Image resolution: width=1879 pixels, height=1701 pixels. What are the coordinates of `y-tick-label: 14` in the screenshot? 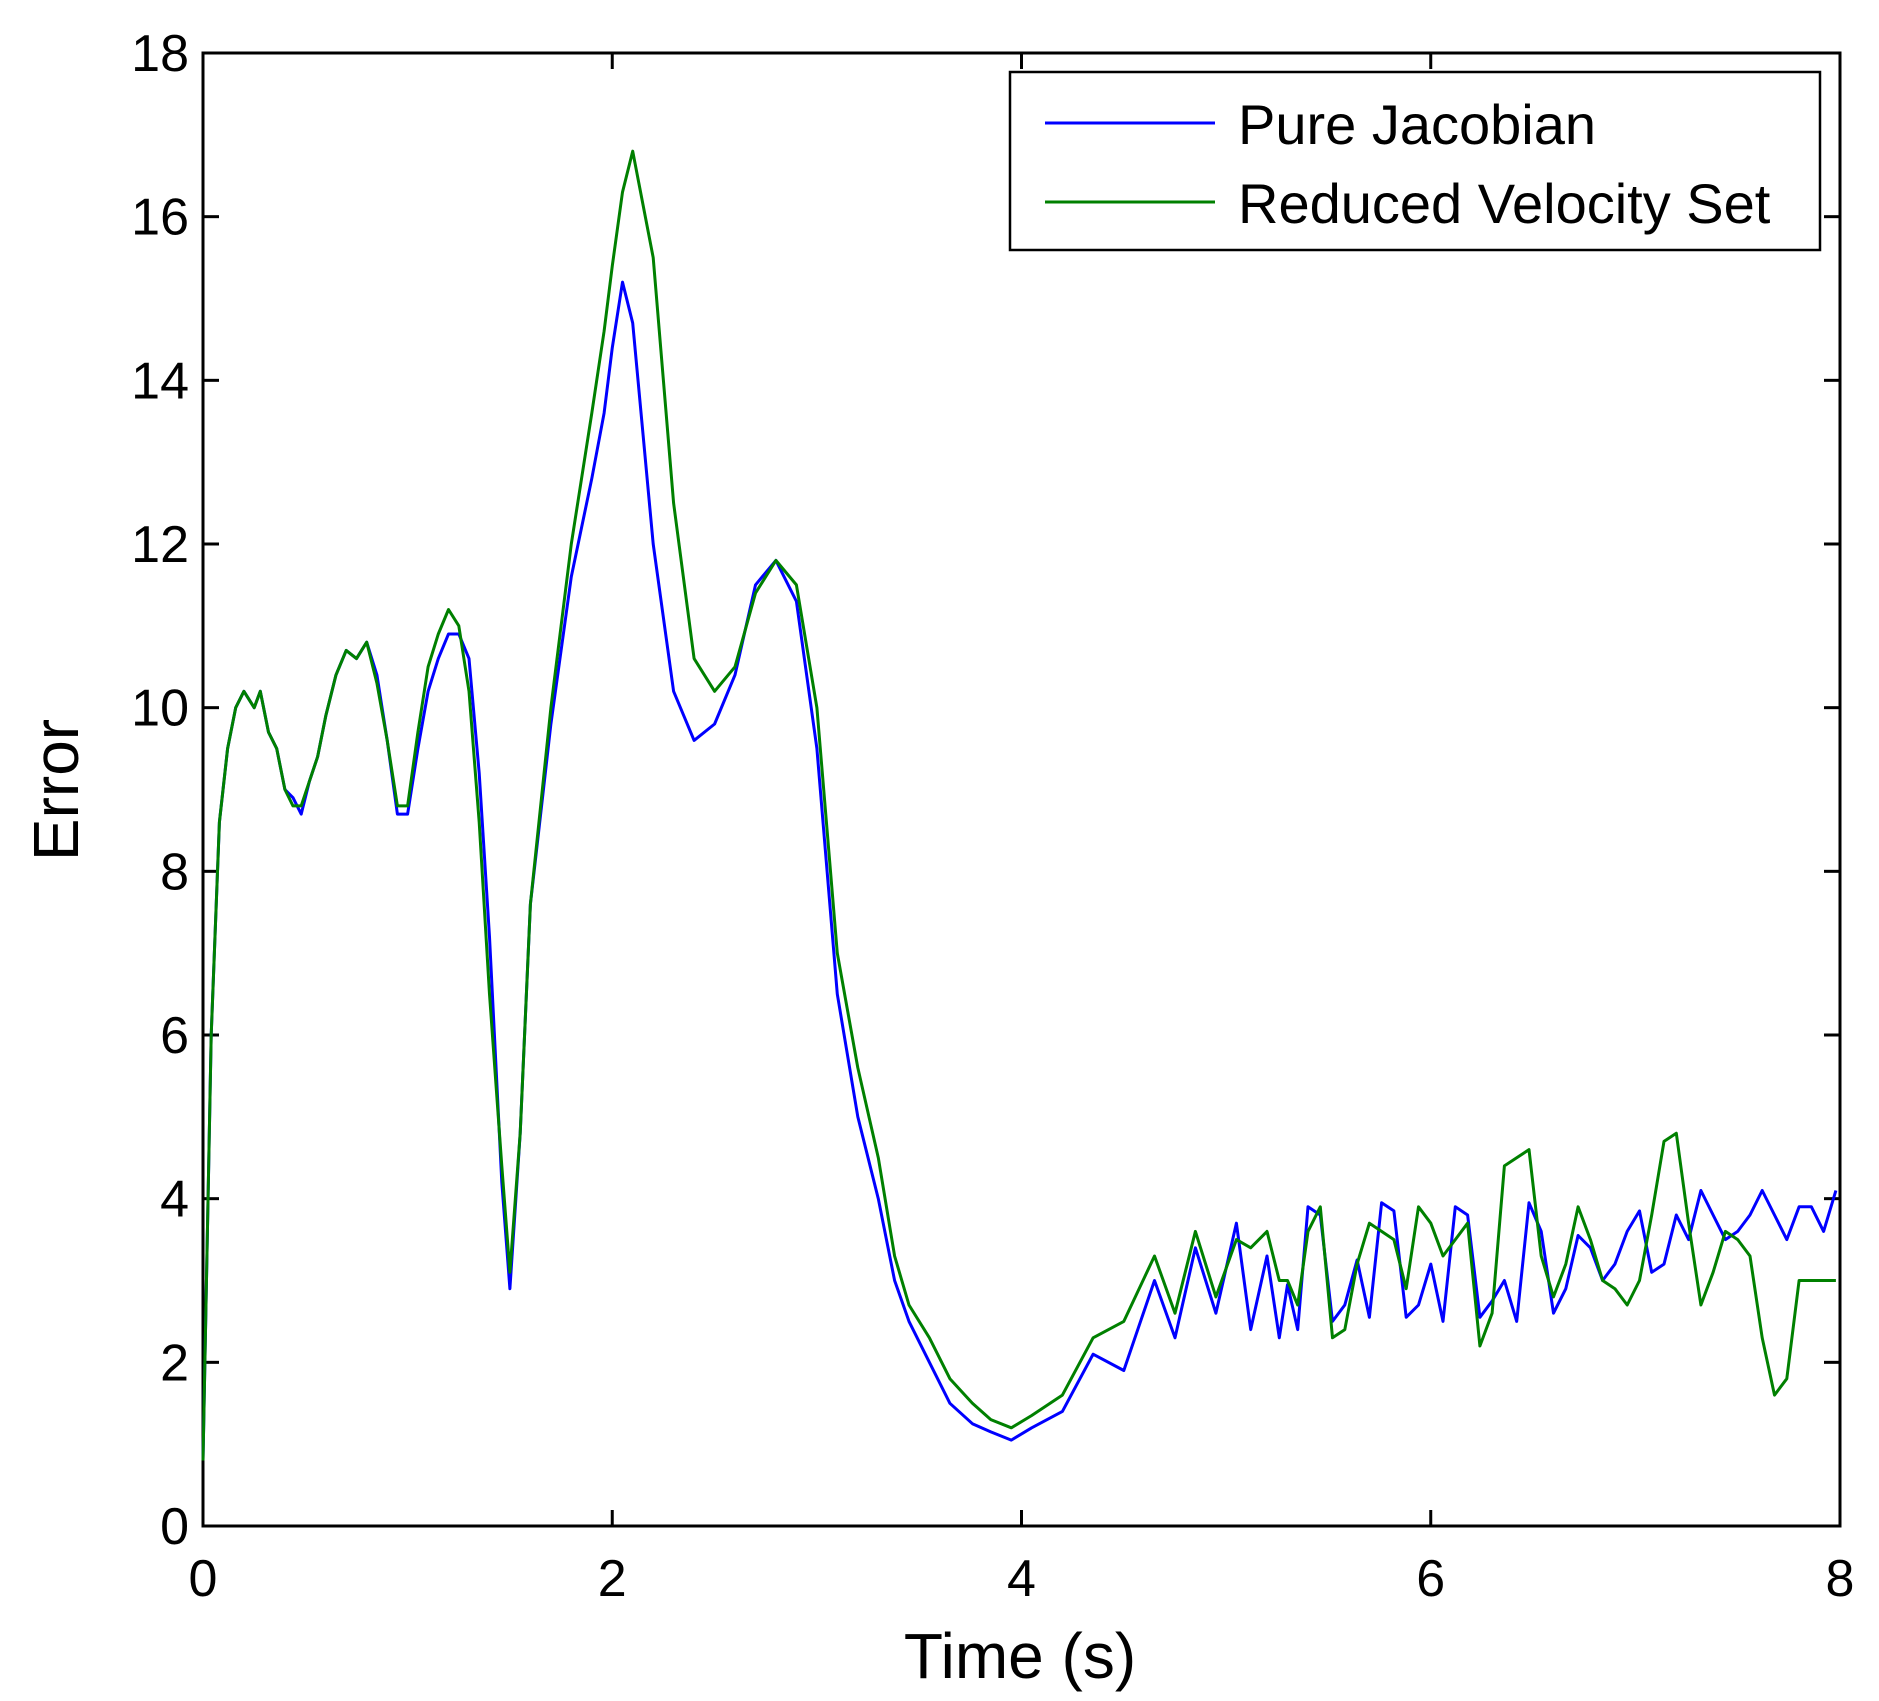 It's located at (160, 381).